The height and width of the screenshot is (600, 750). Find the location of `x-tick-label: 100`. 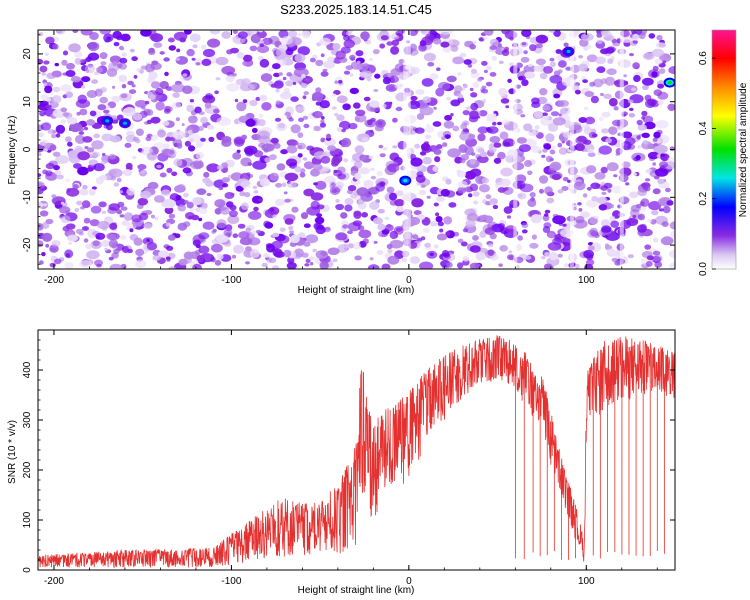

x-tick-label: 100 is located at coordinates (586, 280).